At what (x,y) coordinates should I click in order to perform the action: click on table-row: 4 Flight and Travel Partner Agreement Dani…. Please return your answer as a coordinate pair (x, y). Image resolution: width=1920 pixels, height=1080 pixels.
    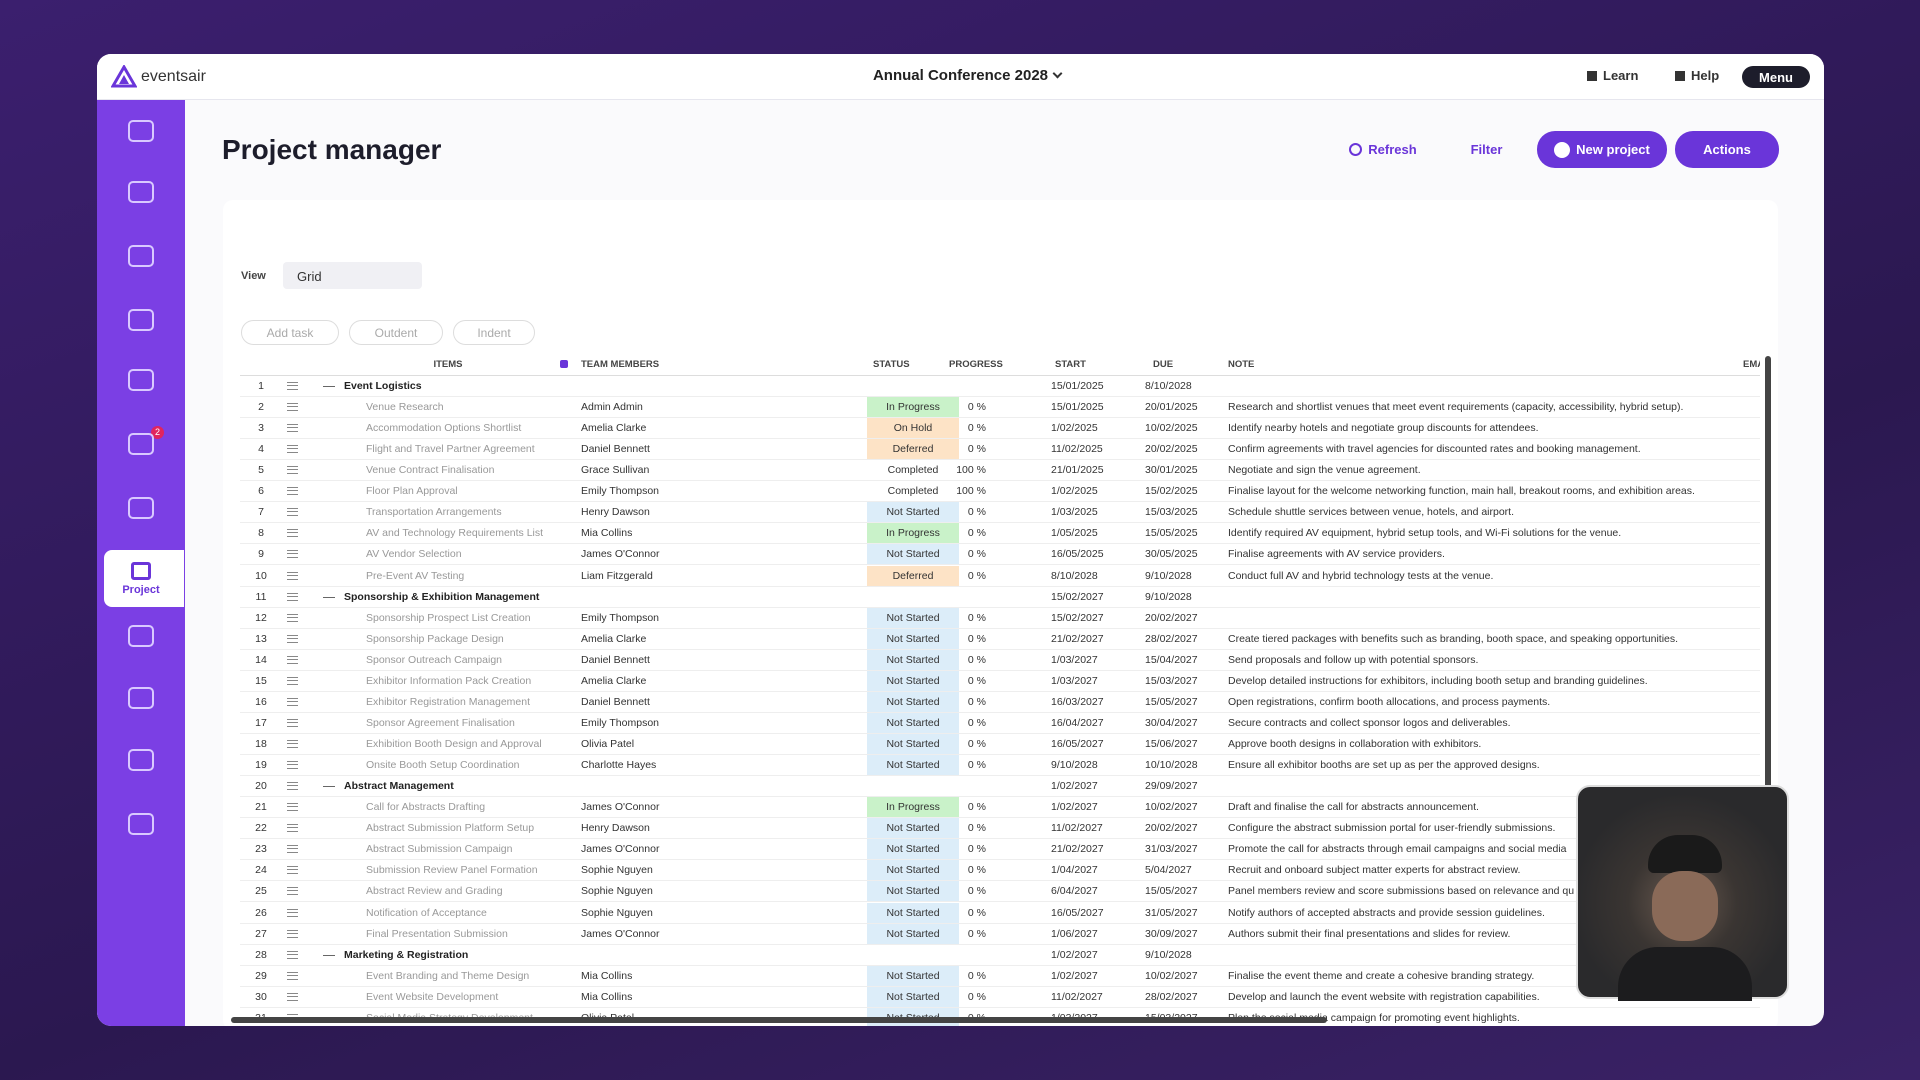
    Looking at the image, I should click on (1000, 450).